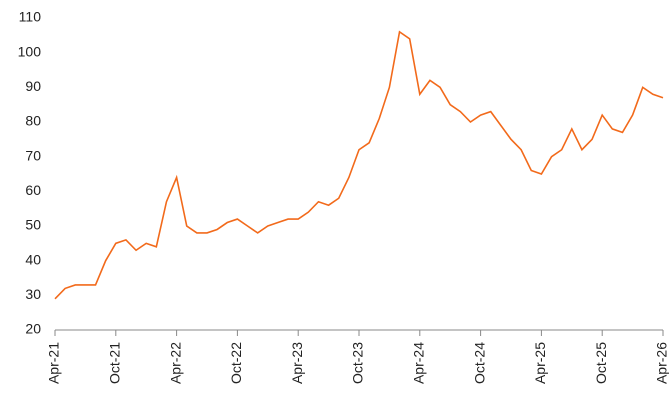  I want to click on y-tick-label: 60, so click(33, 190).